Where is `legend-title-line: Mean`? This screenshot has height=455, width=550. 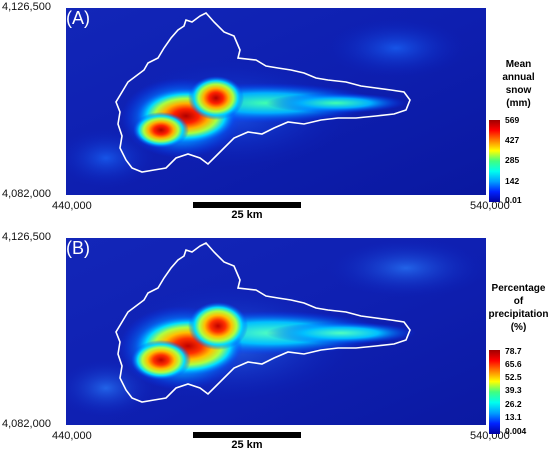 legend-title-line: Mean is located at coordinates (518, 64).